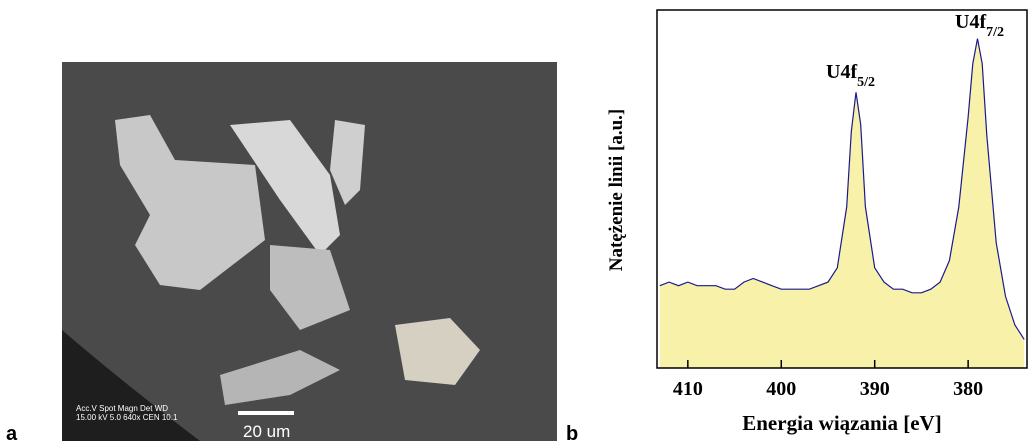 Image resolution: width=1031 pixels, height=441 pixels. What do you see at coordinates (866, 82) in the screenshot?
I see `annotation-sub: 5/2` at bounding box center [866, 82].